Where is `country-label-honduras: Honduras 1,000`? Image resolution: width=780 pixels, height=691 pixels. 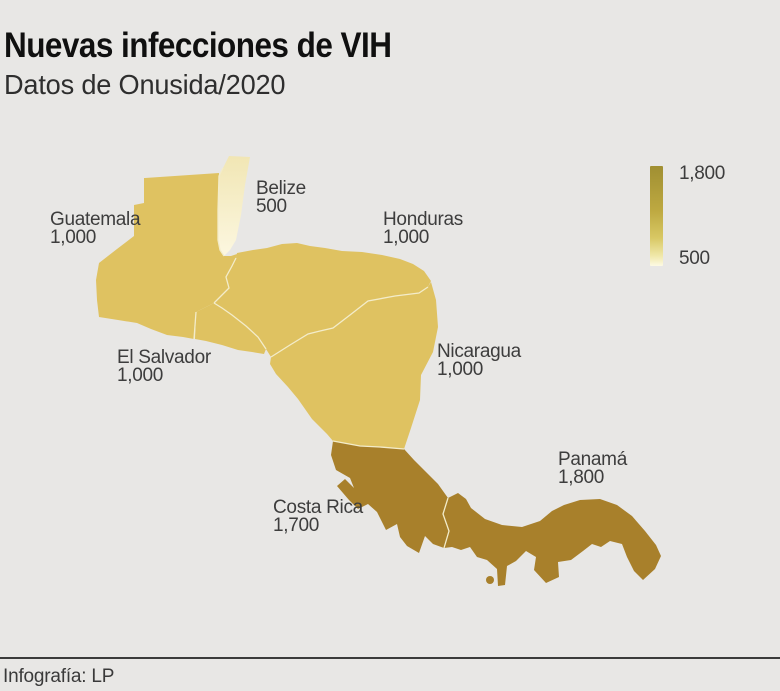
country-label-honduras: Honduras 1,000 is located at coordinates (423, 228).